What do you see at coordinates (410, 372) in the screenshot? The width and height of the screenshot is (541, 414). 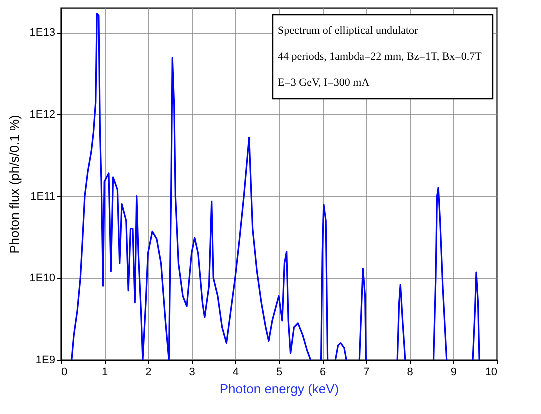 I see `x-tick-label: 8` at bounding box center [410, 372].